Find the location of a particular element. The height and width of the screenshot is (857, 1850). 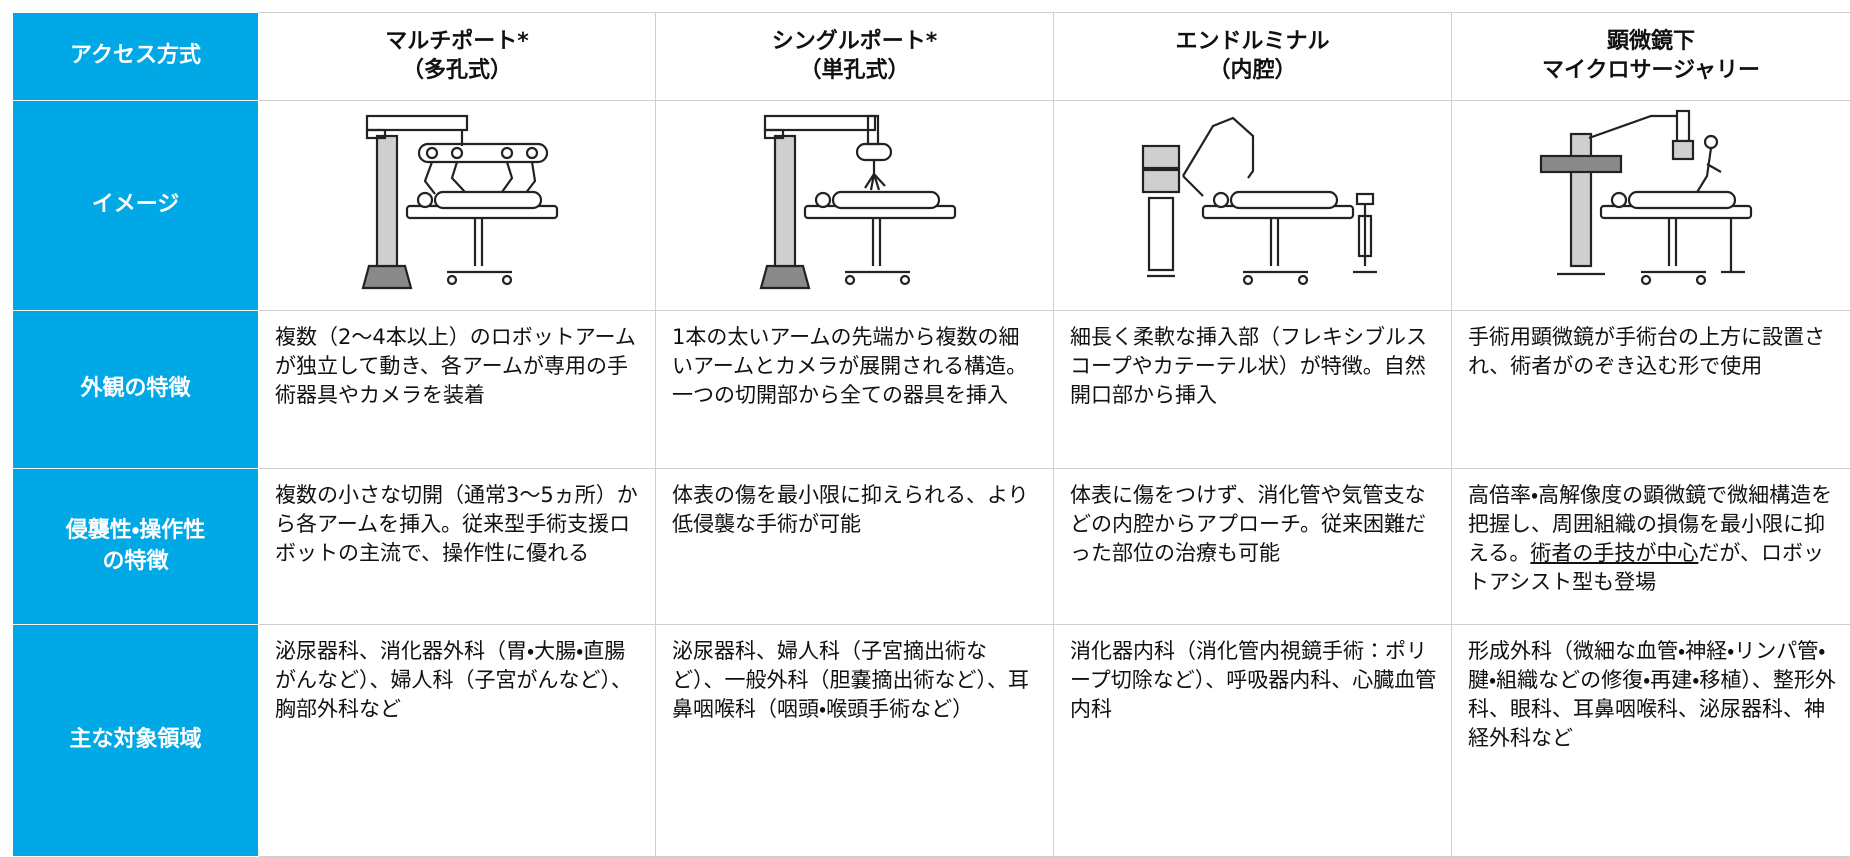

microsurgery-illustration is located at coordinates (1651, 202).